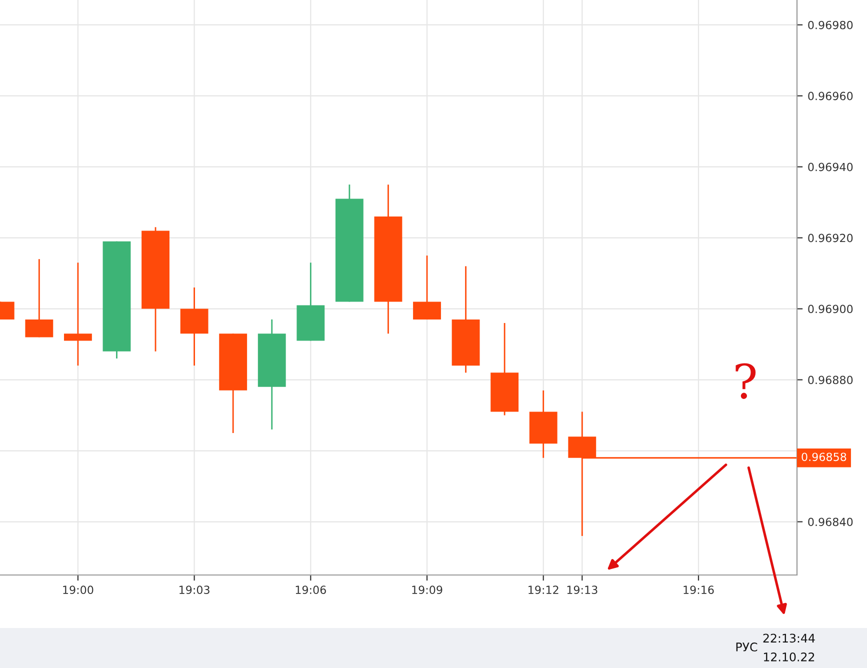  Describe the element at coordinates (78, 314) in the screenshot. I see `candlestick` at that location.